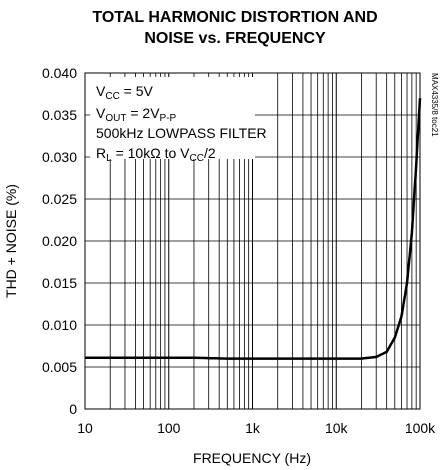  Describe the element at coordinates (85, 428) in the screenshot. I see `x-tick-label: 10` at that location.